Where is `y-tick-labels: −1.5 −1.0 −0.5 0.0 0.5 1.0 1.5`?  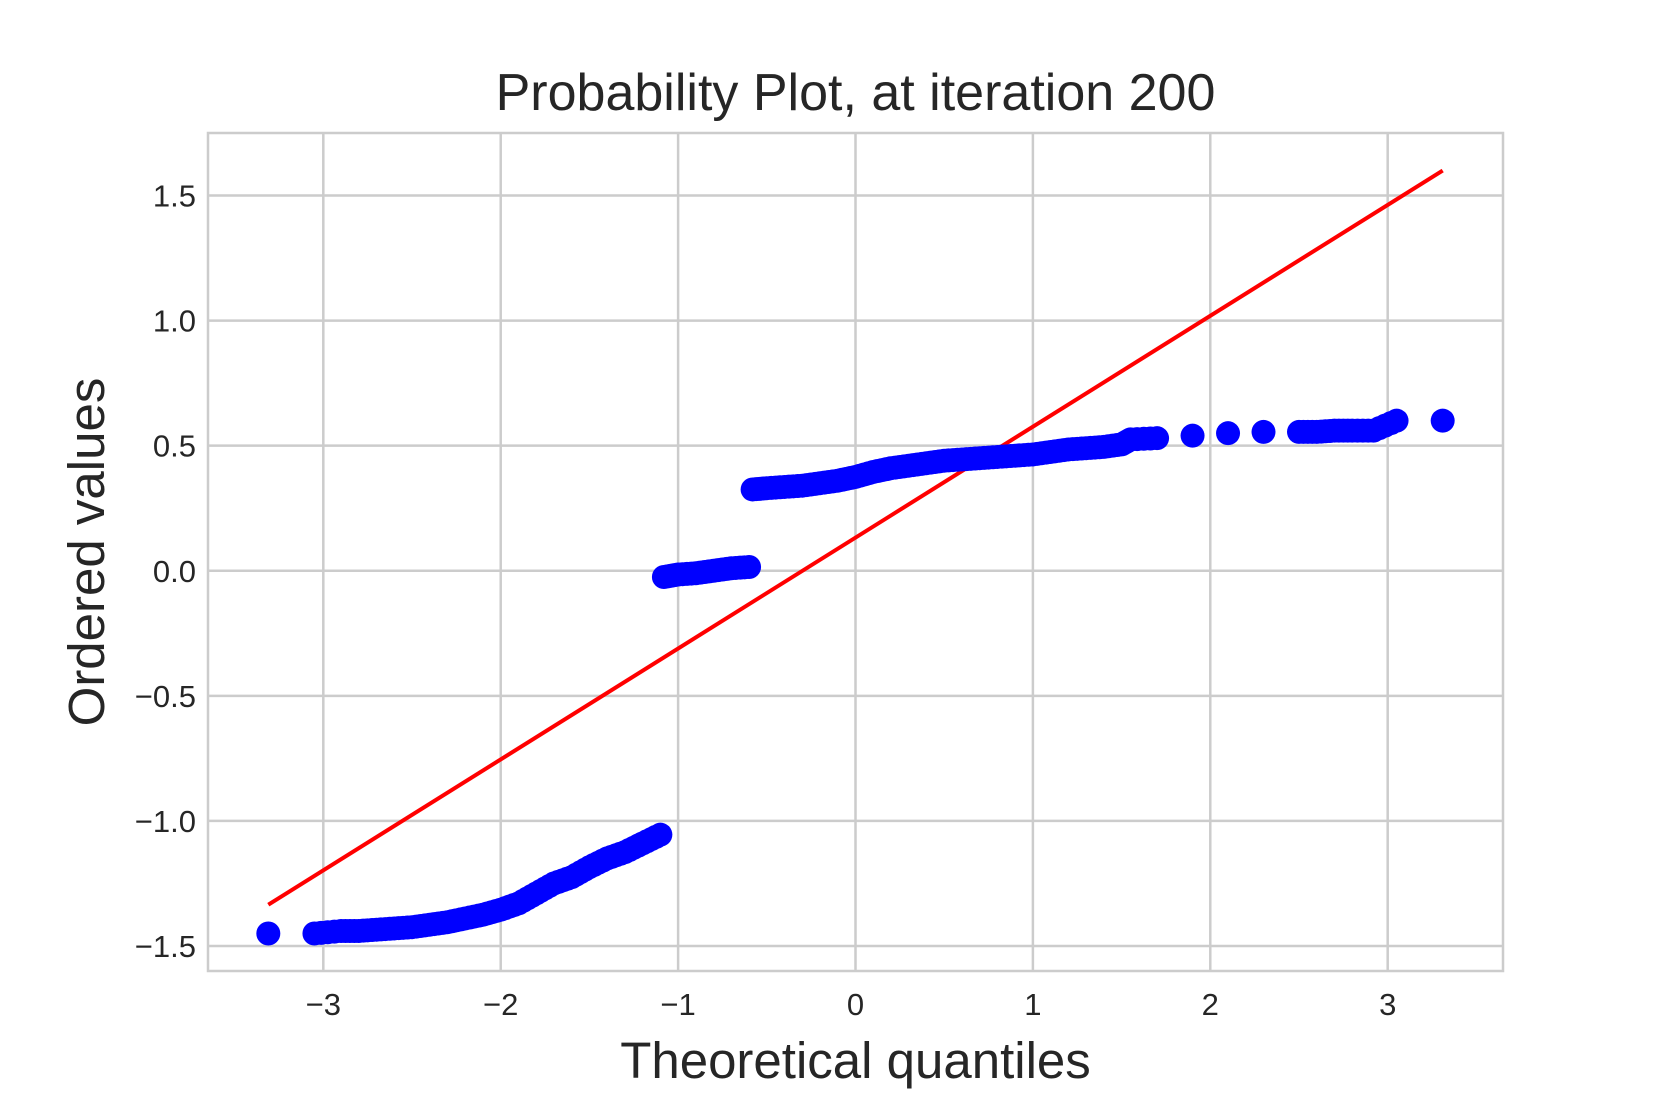
y-tick-labels: −1.5 −1.0 −0.5 0.0 0.5 1.0 1.5 is located at coordinates (165, 571).